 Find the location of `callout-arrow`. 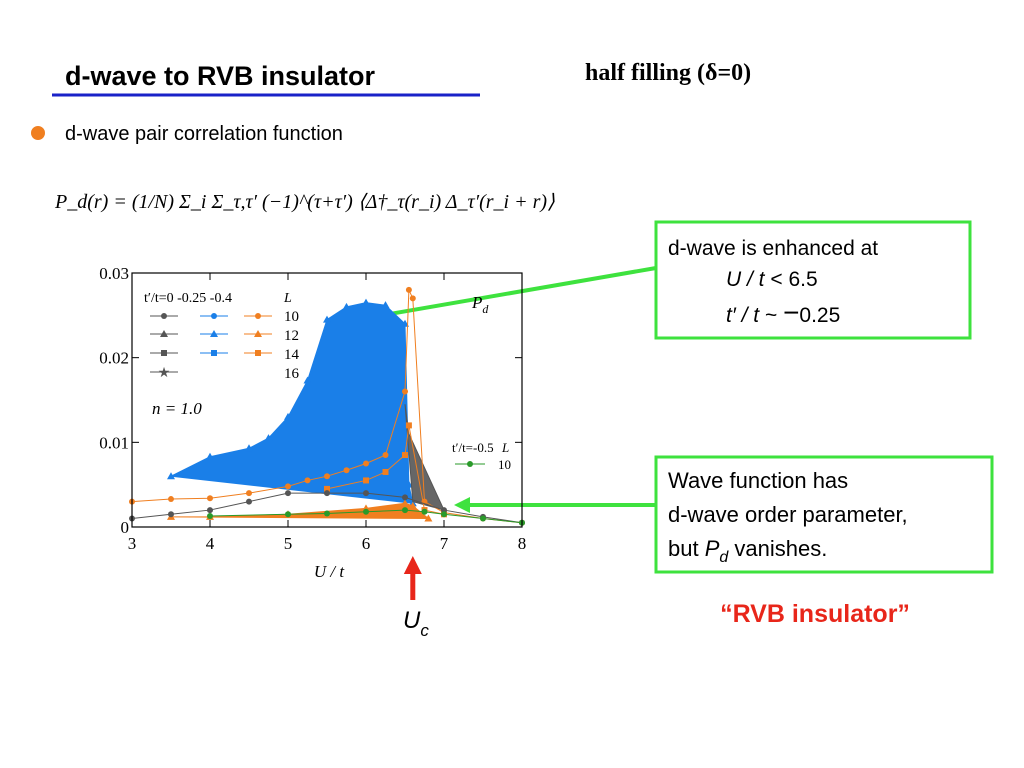

callout-arrow is located at coordinates (517, 292).